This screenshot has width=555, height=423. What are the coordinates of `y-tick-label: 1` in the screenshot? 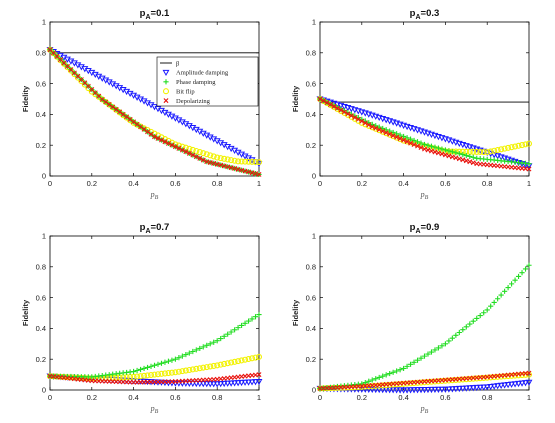 It's located at (44, 22).